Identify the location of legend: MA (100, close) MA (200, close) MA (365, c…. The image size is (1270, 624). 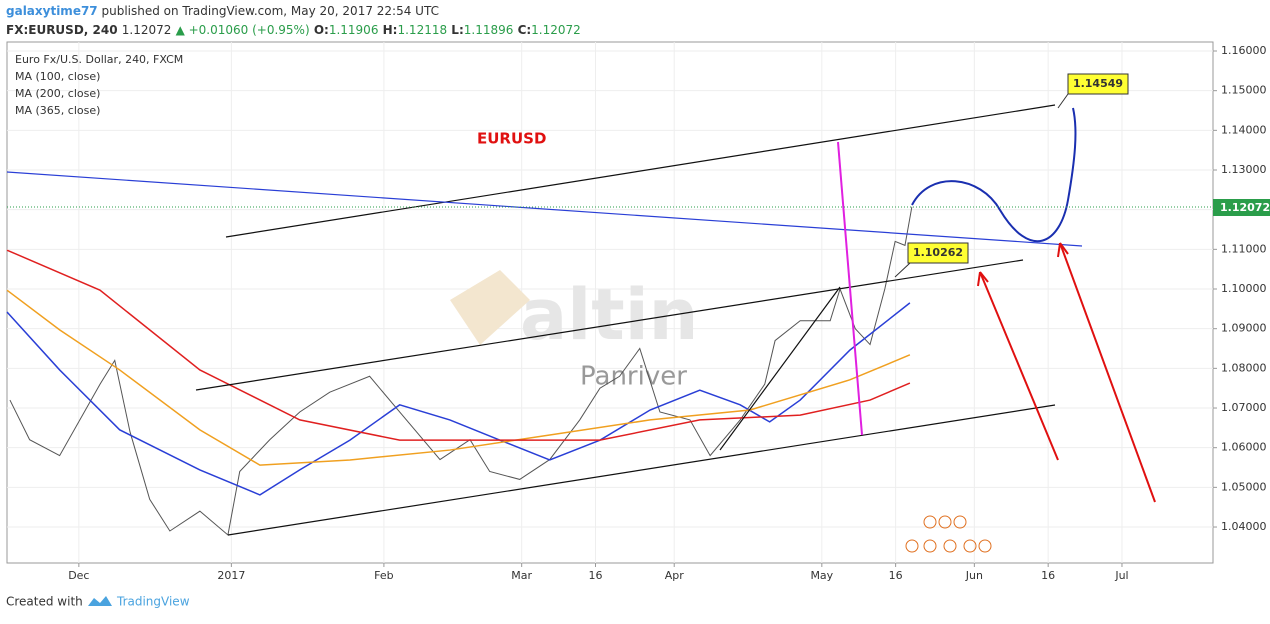
(57, 93).